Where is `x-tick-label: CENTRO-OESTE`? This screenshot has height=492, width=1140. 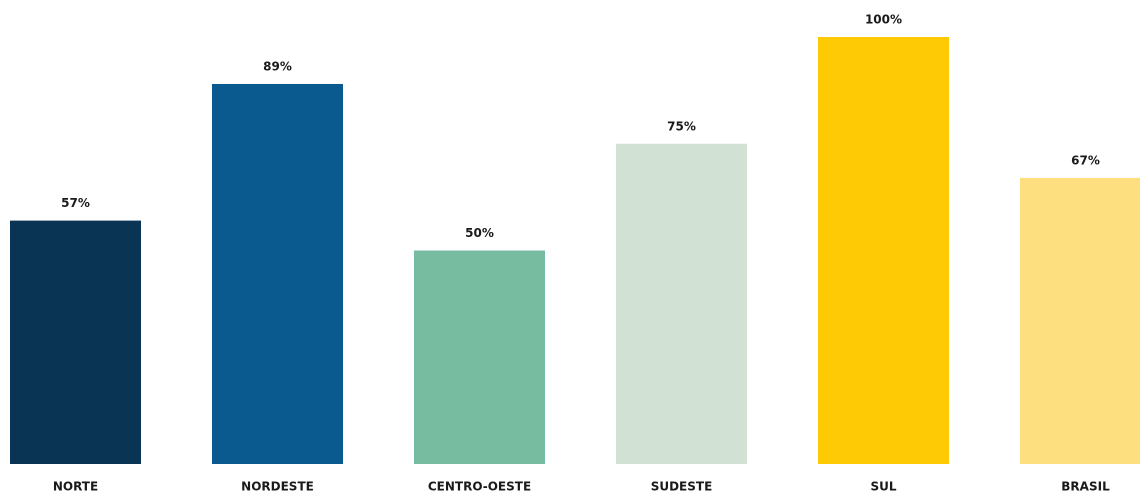
x-tick-label: CENTRO-OESTE is located at coordinates (479, 486).